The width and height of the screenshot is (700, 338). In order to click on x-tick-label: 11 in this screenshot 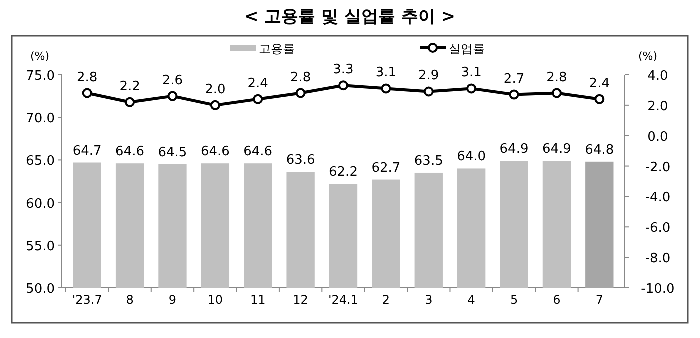, I will do `click(258, 300)`.